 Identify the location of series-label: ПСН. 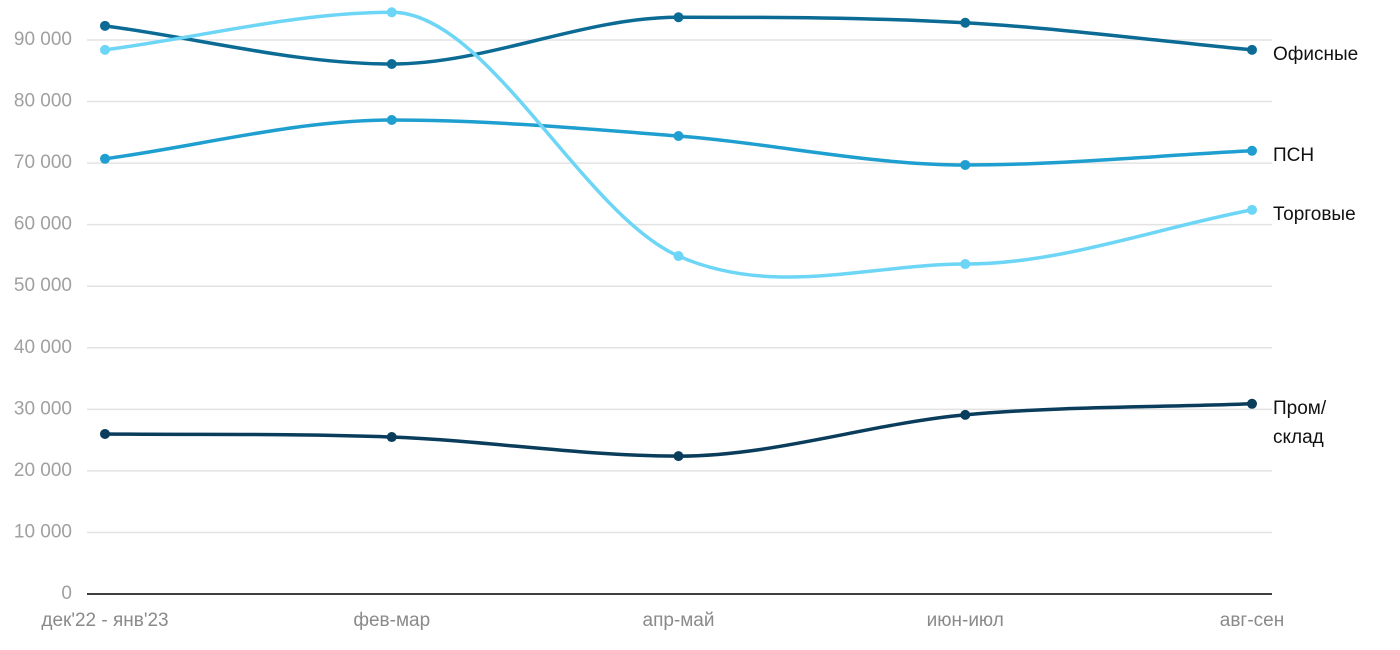
(1294, 155).